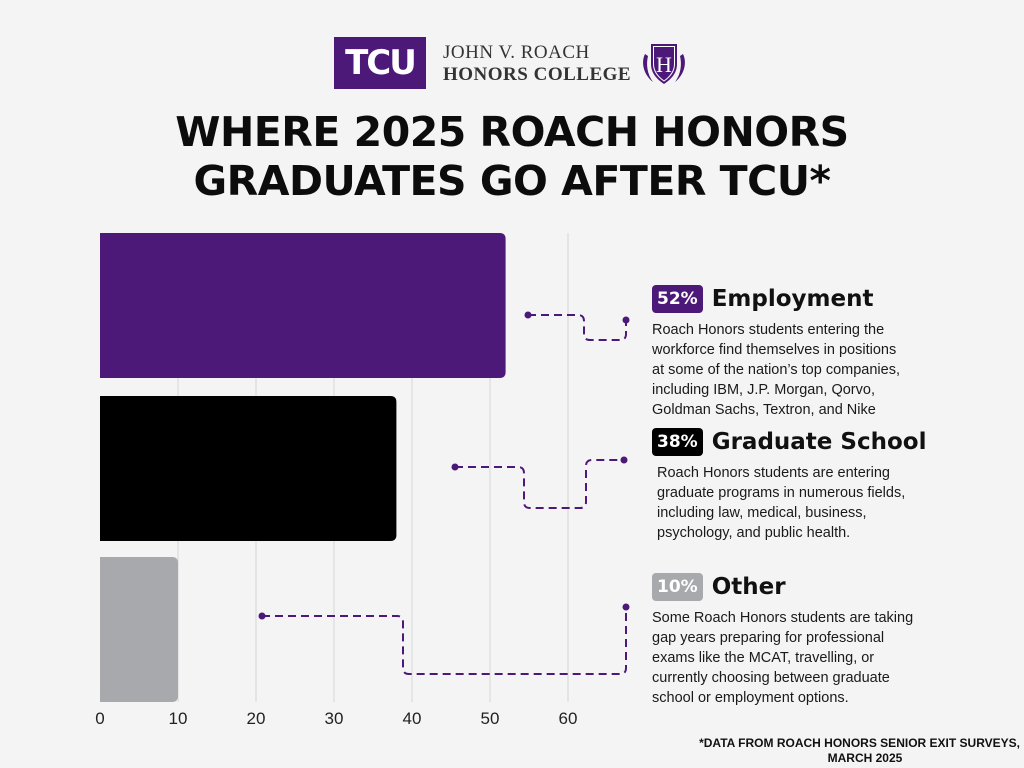 This screenshot has height=768, width=1024. Describe the element at coordinates (512, 132) in the screenshot. I see `title-line-1: WHERE 2025 ROACH HONORS` at that location.